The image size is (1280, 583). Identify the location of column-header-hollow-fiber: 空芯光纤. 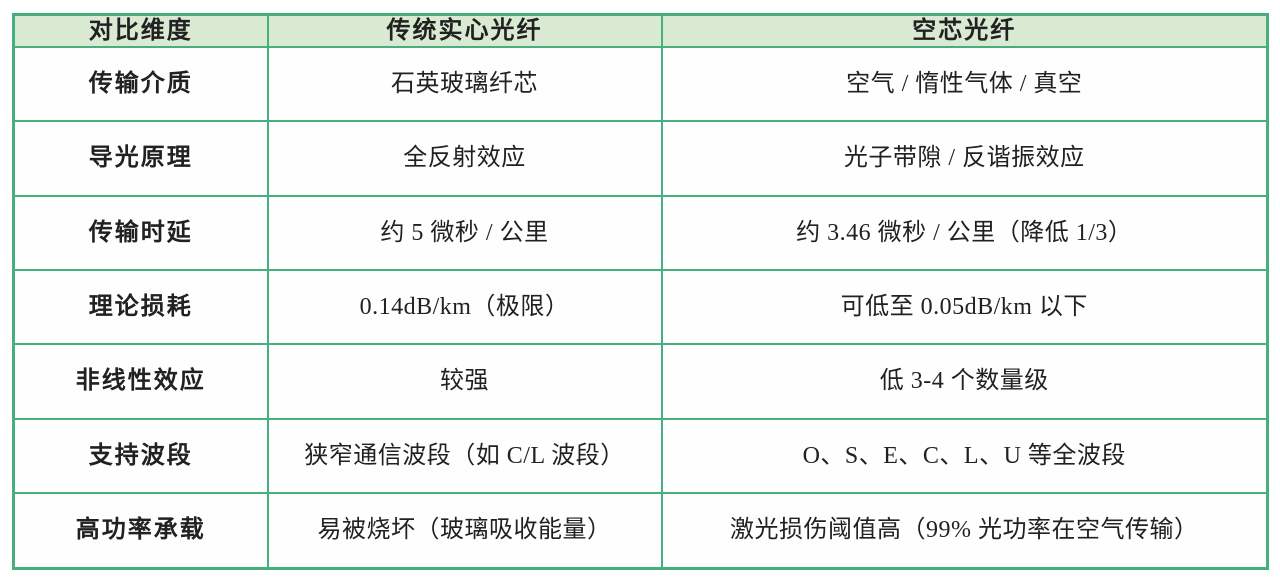
(964, 30).